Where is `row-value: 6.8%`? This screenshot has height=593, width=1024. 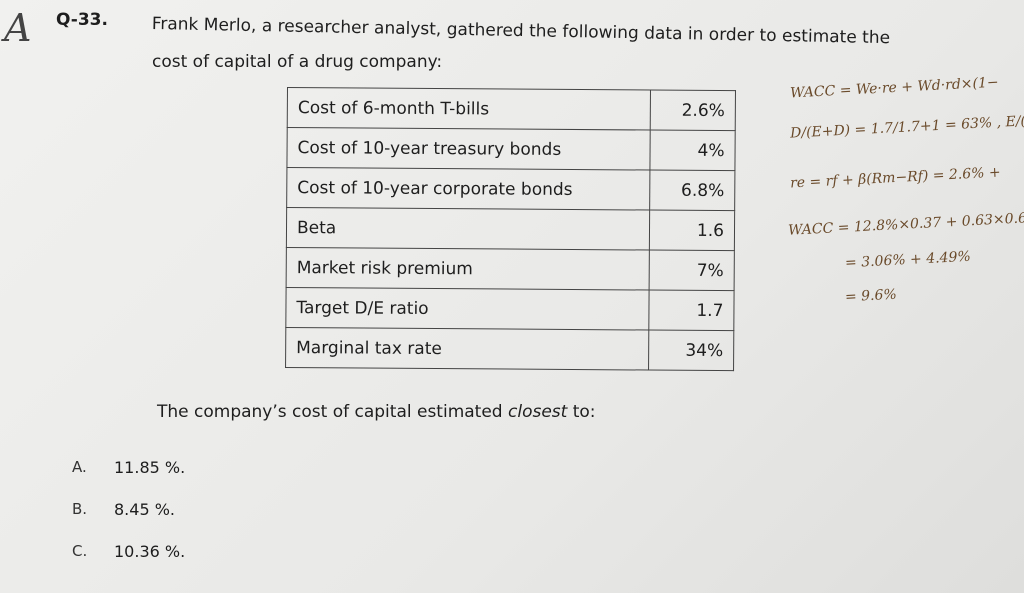
row-value: 6.8% is located at coordinates (692, 190).